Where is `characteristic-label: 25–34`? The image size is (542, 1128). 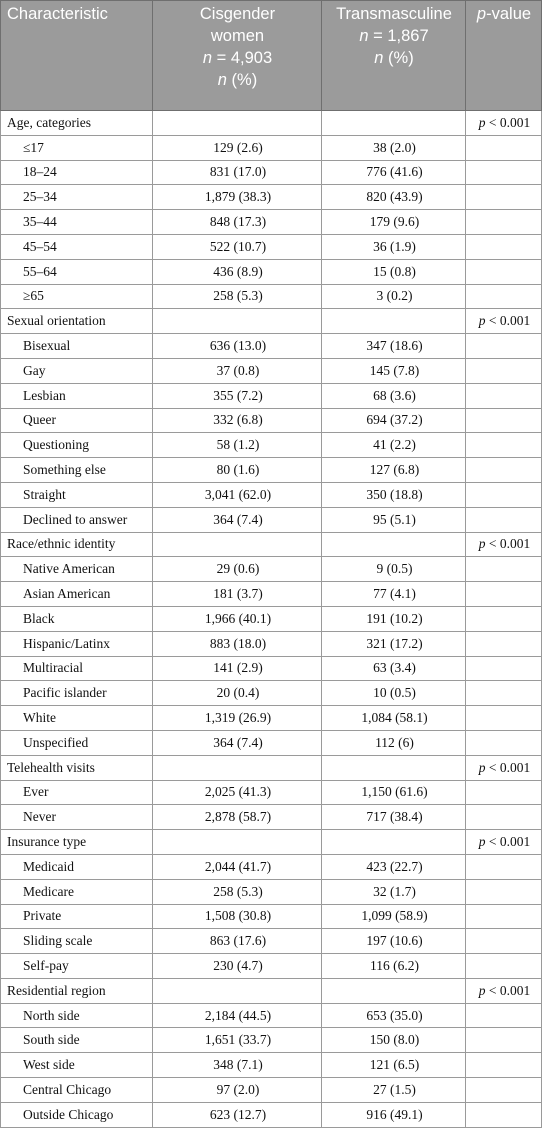 characteristic-label: 25–34 is located at coordinates (76, 197).